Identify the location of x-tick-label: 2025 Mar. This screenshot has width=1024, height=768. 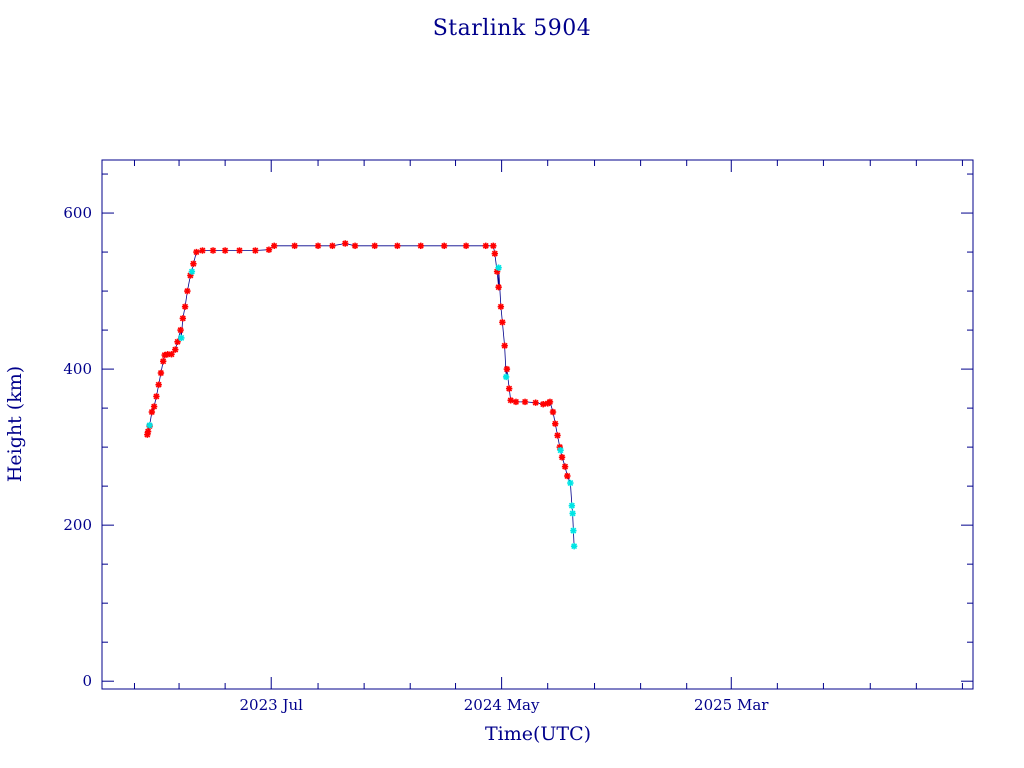
(731, 705).